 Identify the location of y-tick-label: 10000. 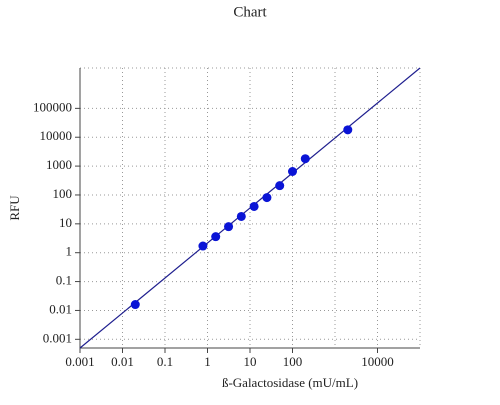
(56, 135).